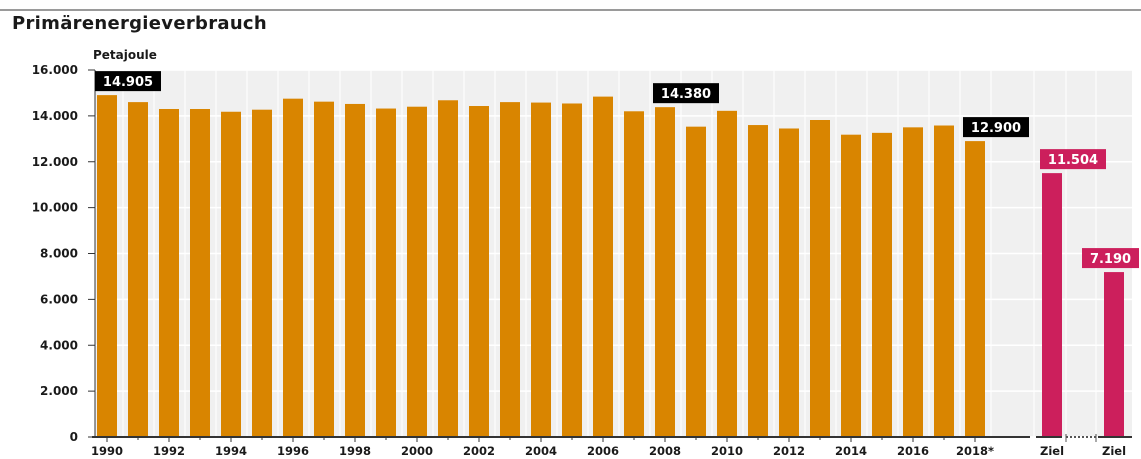  I want to click on x-tick-label: 2004, so click(541, 451).